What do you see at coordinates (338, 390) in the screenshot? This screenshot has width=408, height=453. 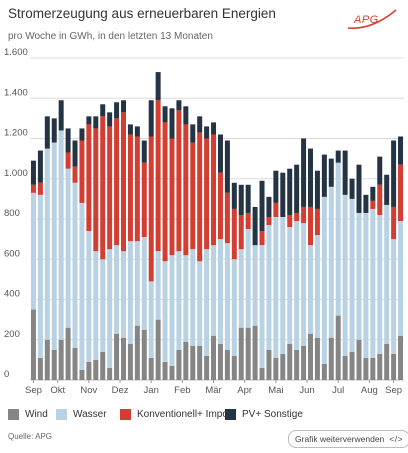 I see `x-tick-label: Jul` at bounding box center [338, 390].